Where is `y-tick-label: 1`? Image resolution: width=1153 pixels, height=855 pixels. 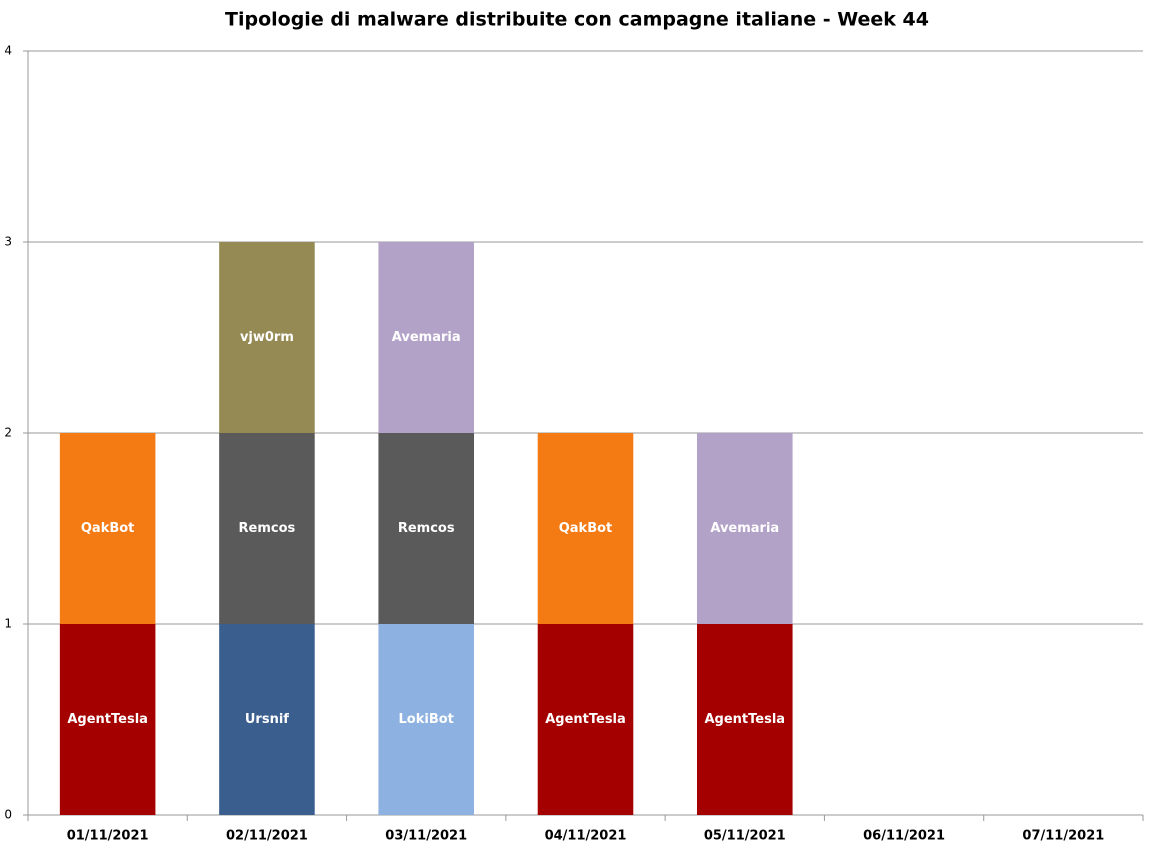
y-tick-label: 1 is located at coordinates (8, 624).